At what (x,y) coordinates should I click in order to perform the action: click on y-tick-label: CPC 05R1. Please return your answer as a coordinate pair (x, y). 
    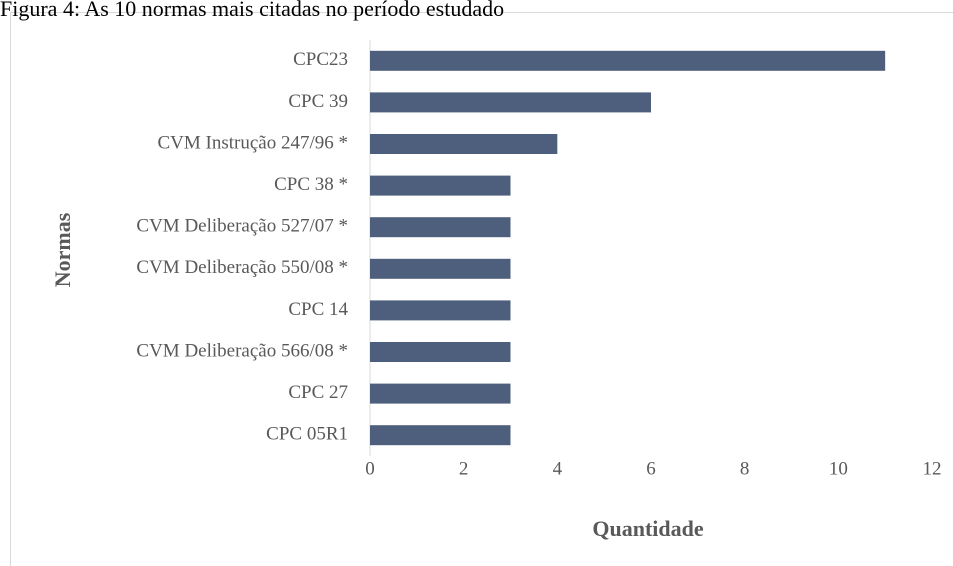
    Looking at the image, I should click on (307, 434).